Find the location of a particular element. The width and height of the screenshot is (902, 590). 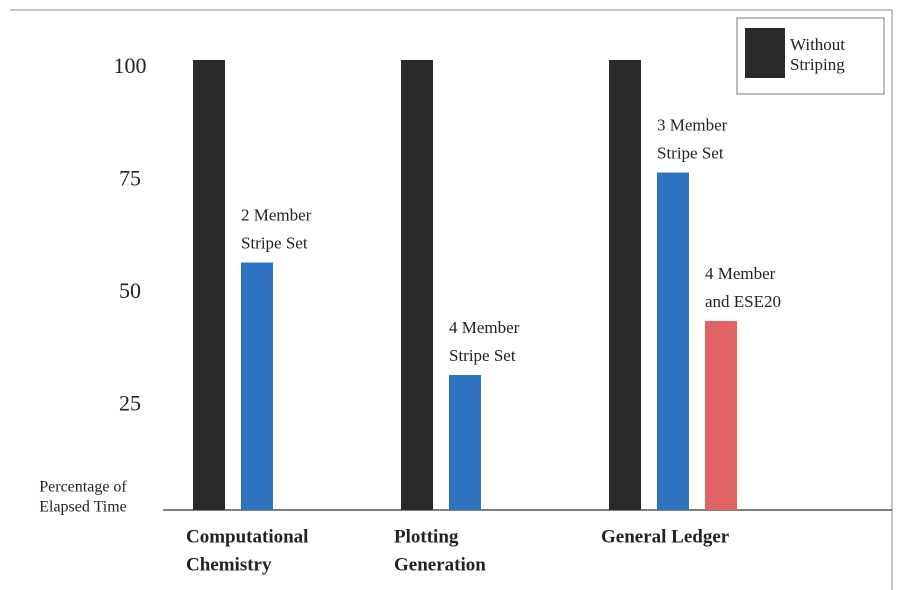

y-tick-label: 25 is located at coordinates (130, 403).